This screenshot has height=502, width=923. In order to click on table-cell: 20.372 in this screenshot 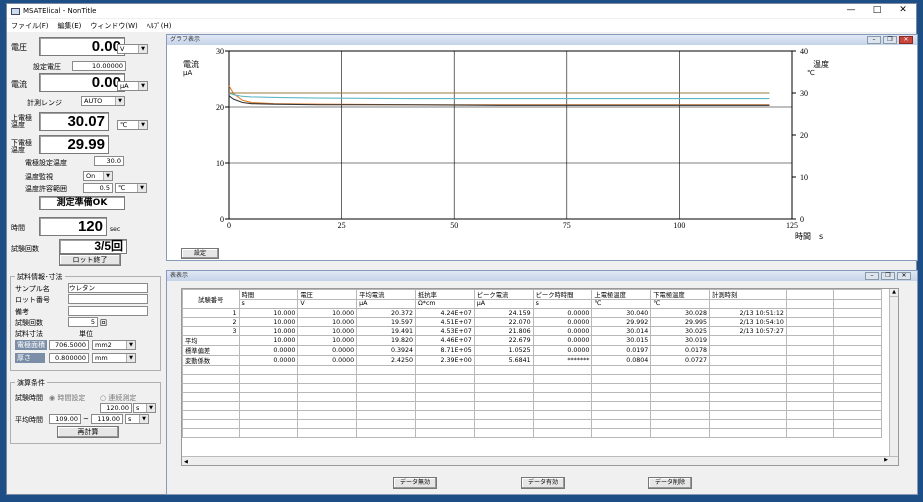, I will do `click(386, 313)`.